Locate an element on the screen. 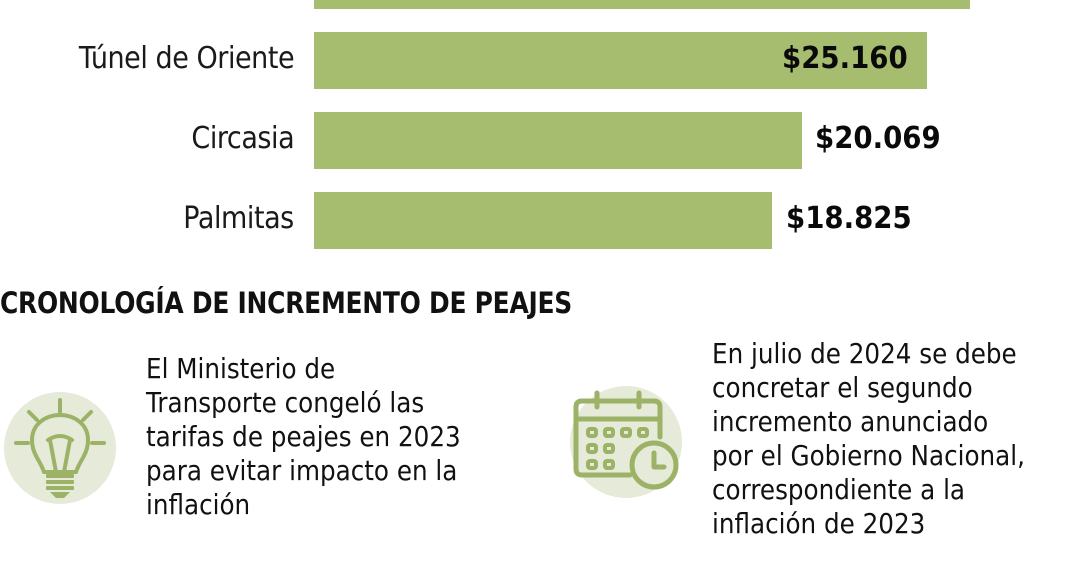 This screenshot has width=1080, height=567. bar-label-tunel-de-oriente: Túnel de Oriente is located at coordinates (186, 58).